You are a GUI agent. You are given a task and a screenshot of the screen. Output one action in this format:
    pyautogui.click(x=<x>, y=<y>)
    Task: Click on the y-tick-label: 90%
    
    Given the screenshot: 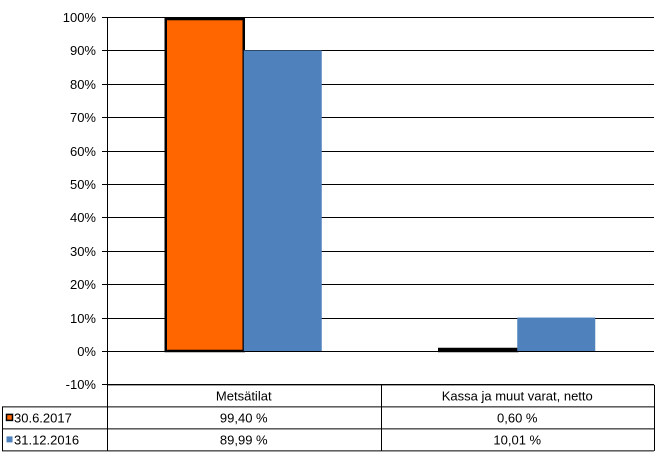 What is the action you would take?
    pyautogui.click(x=83, y=50)
    